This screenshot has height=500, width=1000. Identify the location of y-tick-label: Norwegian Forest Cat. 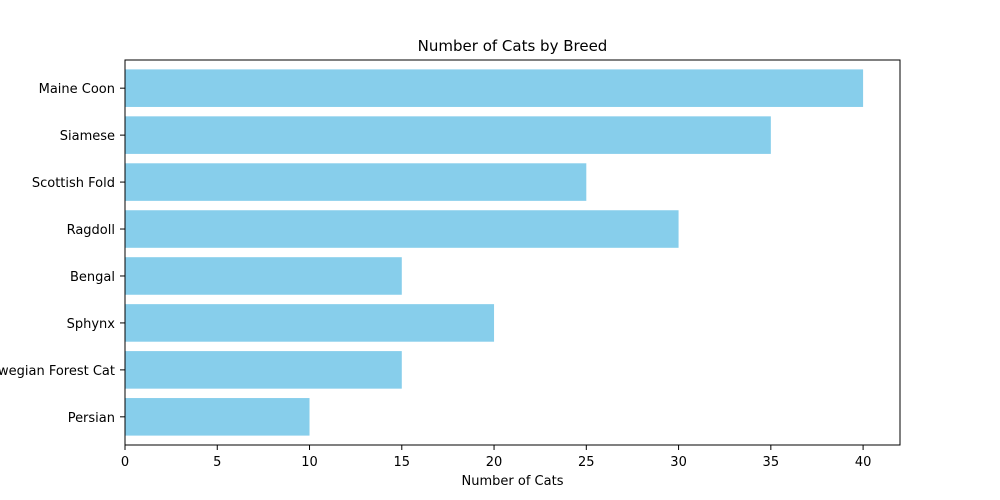
(57, 371).